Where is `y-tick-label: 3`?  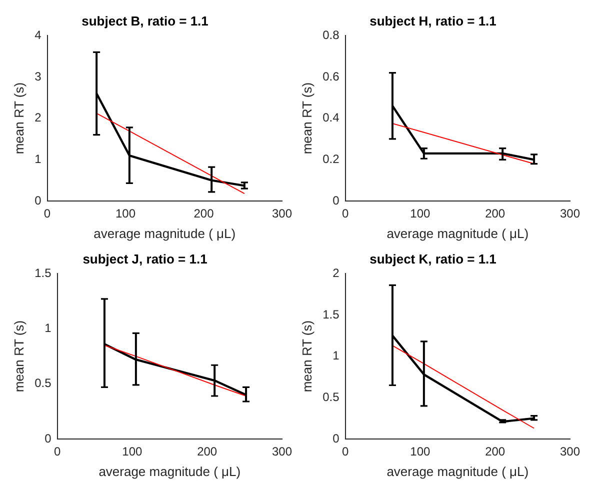
y-tick-label: 3 is located at coordinates (38, 76).